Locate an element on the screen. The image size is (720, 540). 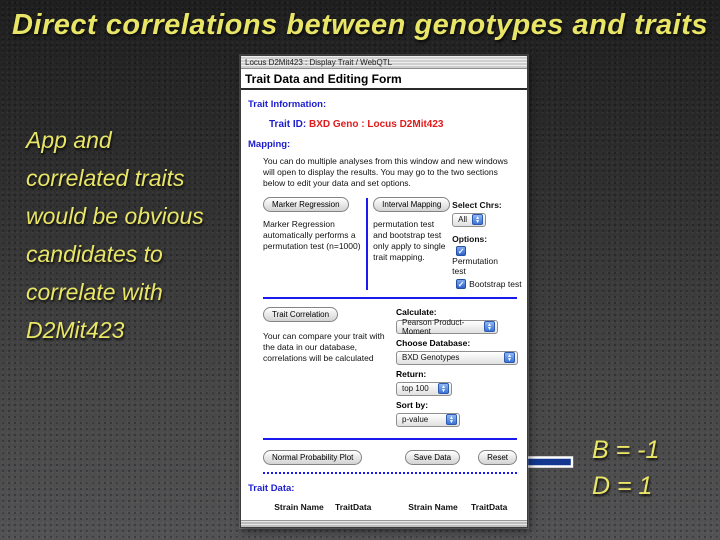
calculate-dropdown: Pearson Product-Moment ▲ ▼ is located at coordinates (447, 326).